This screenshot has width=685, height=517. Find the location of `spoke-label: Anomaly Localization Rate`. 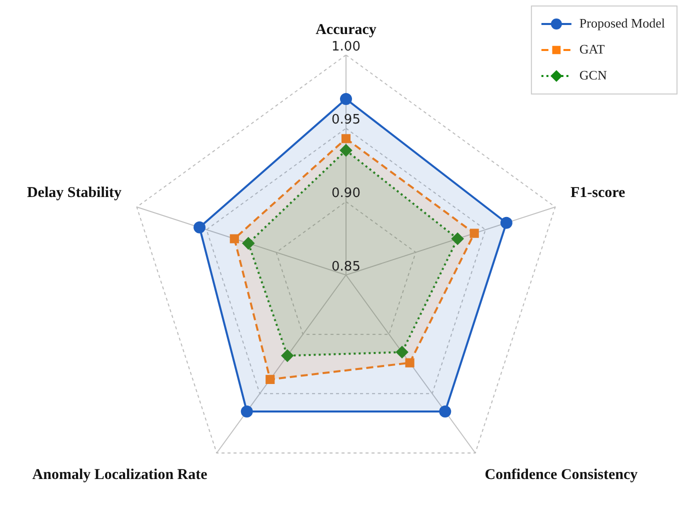

spoke-label: Anomaly Localization Rate is located at coordinates (120, 474).